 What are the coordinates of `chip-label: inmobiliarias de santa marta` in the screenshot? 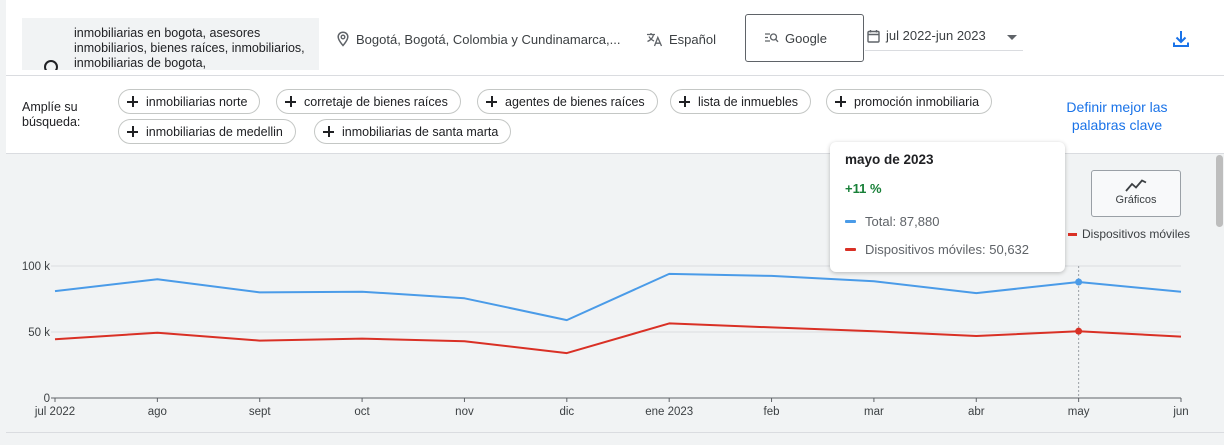 It's located at (420, 131).